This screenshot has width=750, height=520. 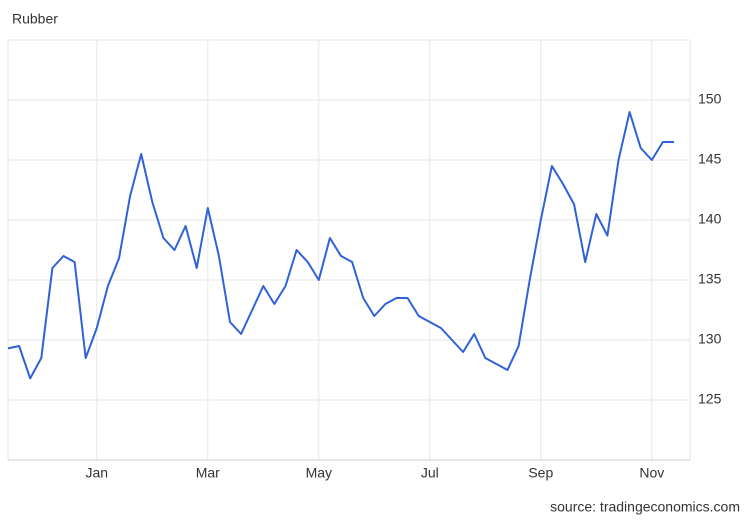 What do you see at coordinates (645, 507) in the screenshot?
I see `source: source: tradingeconomics.com` at bounding box center [645, 507].